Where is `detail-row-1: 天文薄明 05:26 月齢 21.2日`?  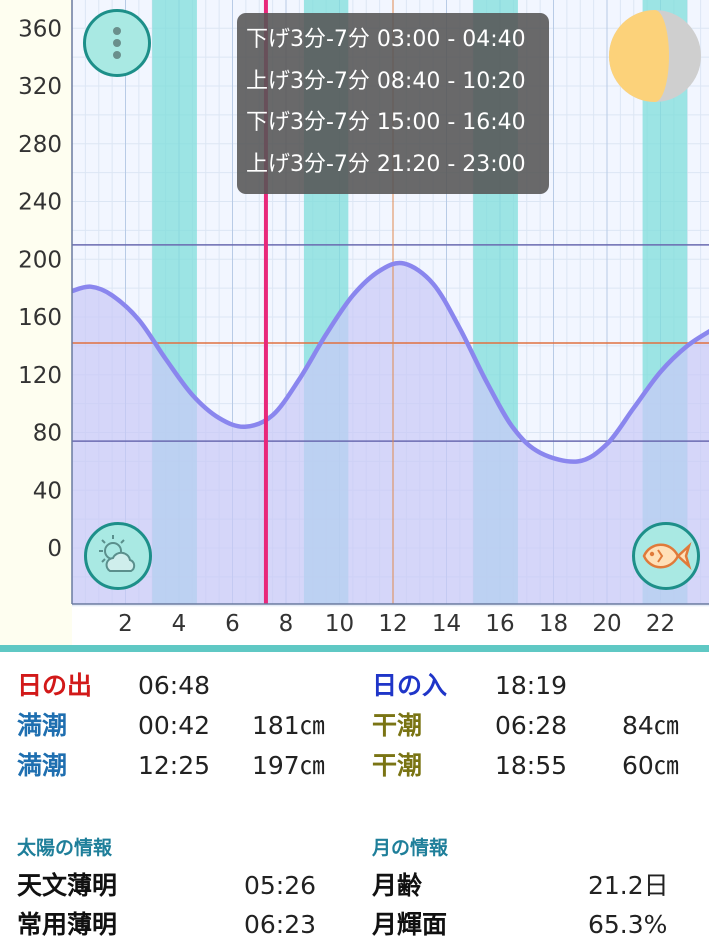
detail-row-1: 天文薄明 05:26 月齢 21.2日 is located at coordinates (354, 886).